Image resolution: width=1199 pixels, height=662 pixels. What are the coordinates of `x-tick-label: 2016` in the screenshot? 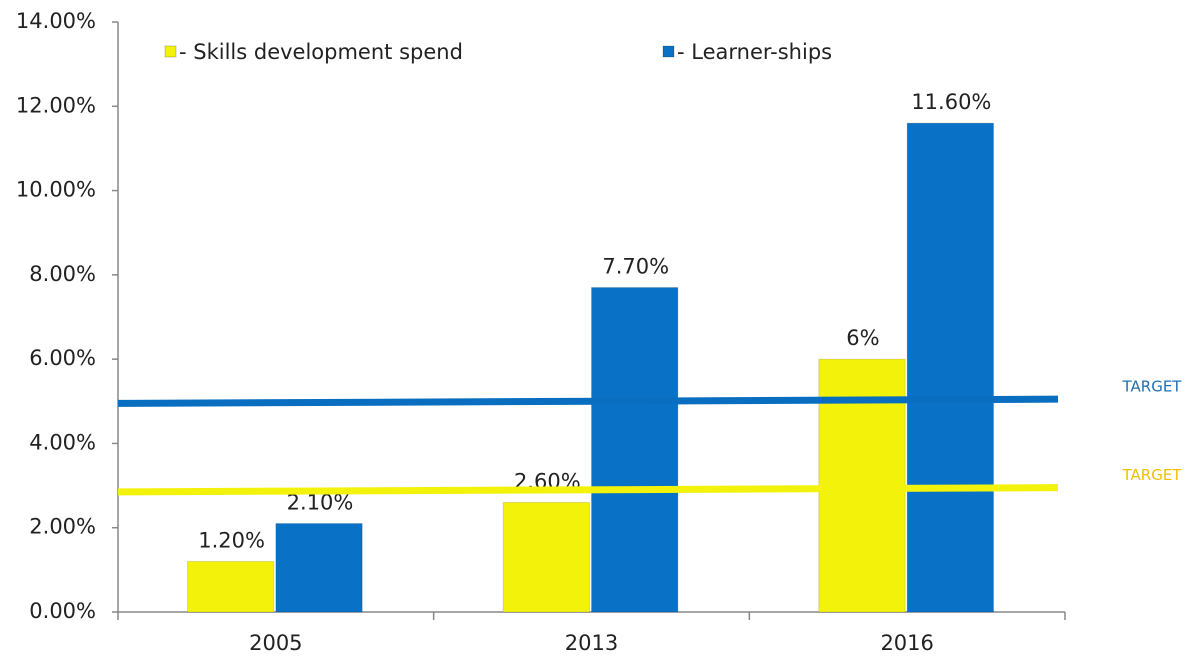 It's located at (906, 643).